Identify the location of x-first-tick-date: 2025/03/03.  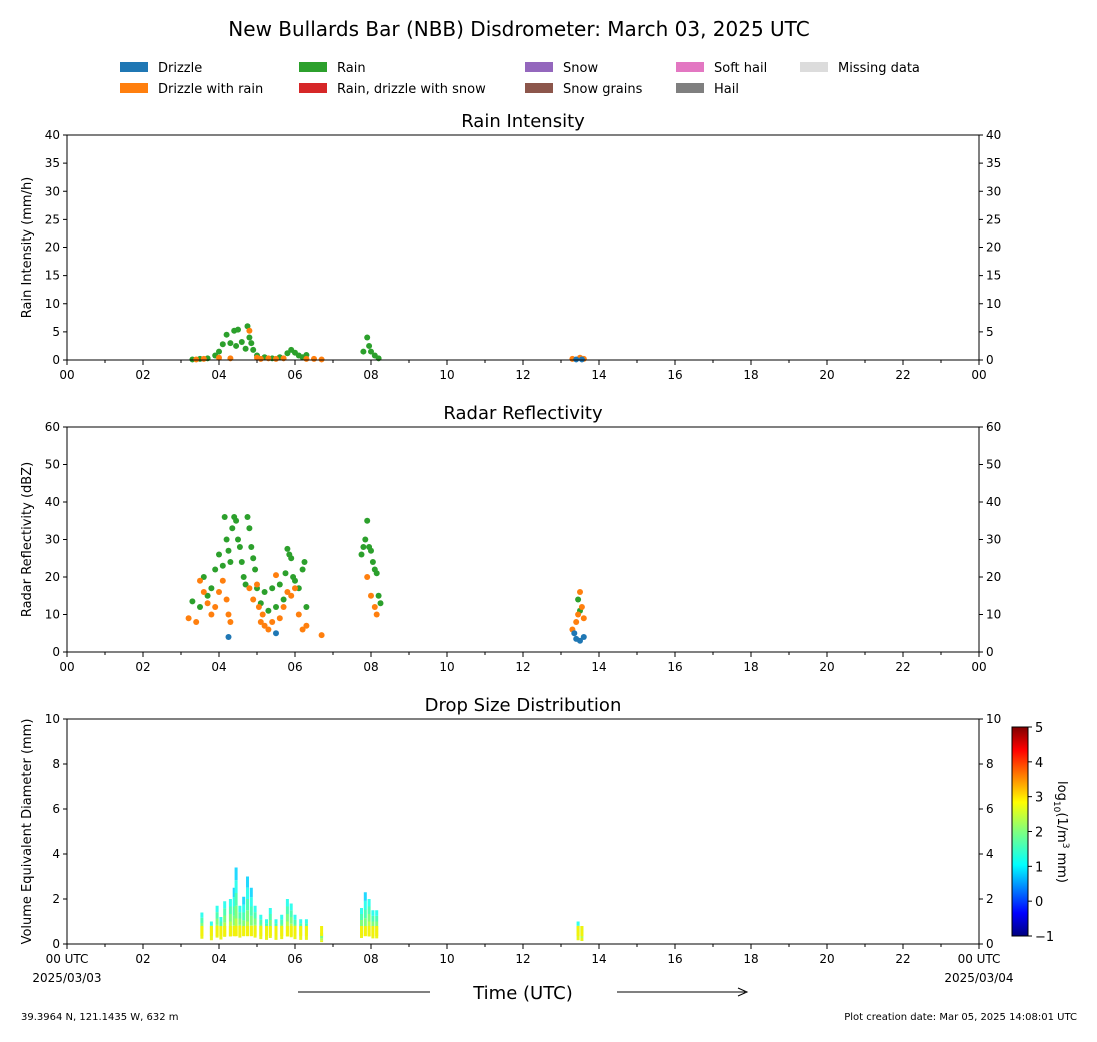
(66, 978).